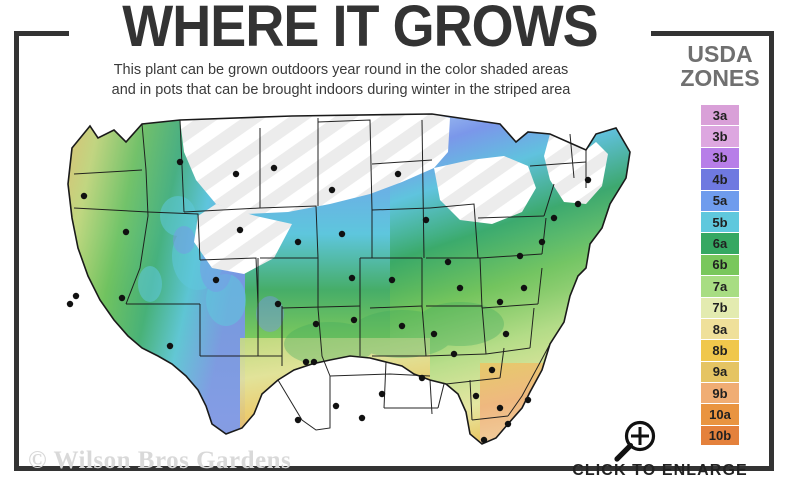 The width and height of the screenshot is (800, 500). I want to click on legend-zone-8b-11: 8b, so click(720, 350).